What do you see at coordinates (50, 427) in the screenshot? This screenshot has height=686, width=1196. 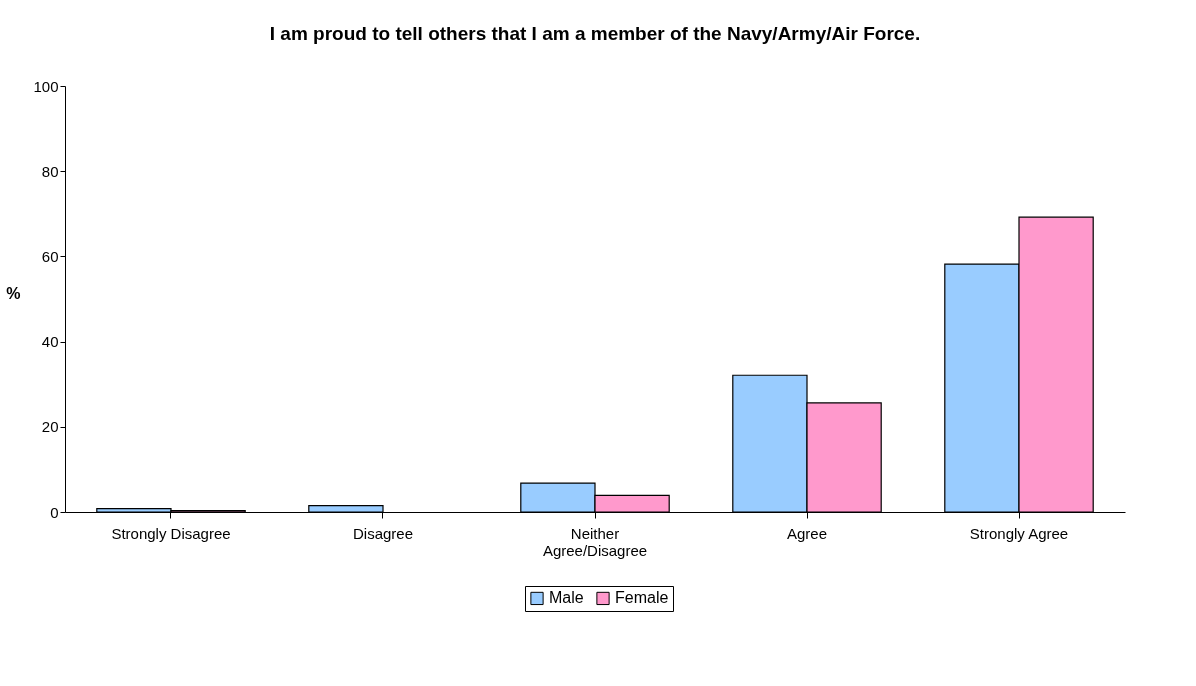 I see `y-tick-label: 20` at bounding box center [50, 427].